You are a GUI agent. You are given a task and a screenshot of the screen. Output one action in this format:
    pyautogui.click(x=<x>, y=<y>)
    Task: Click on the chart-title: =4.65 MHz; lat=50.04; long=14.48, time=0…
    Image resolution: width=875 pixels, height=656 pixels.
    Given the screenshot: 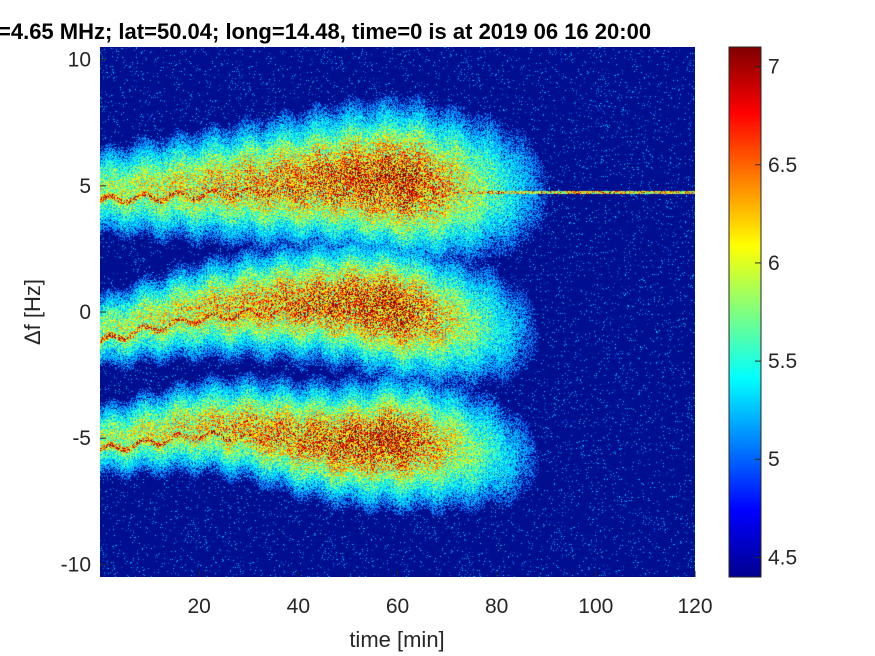 What is the action you would take?
    pyautogui.click(x=325, y=31)
    